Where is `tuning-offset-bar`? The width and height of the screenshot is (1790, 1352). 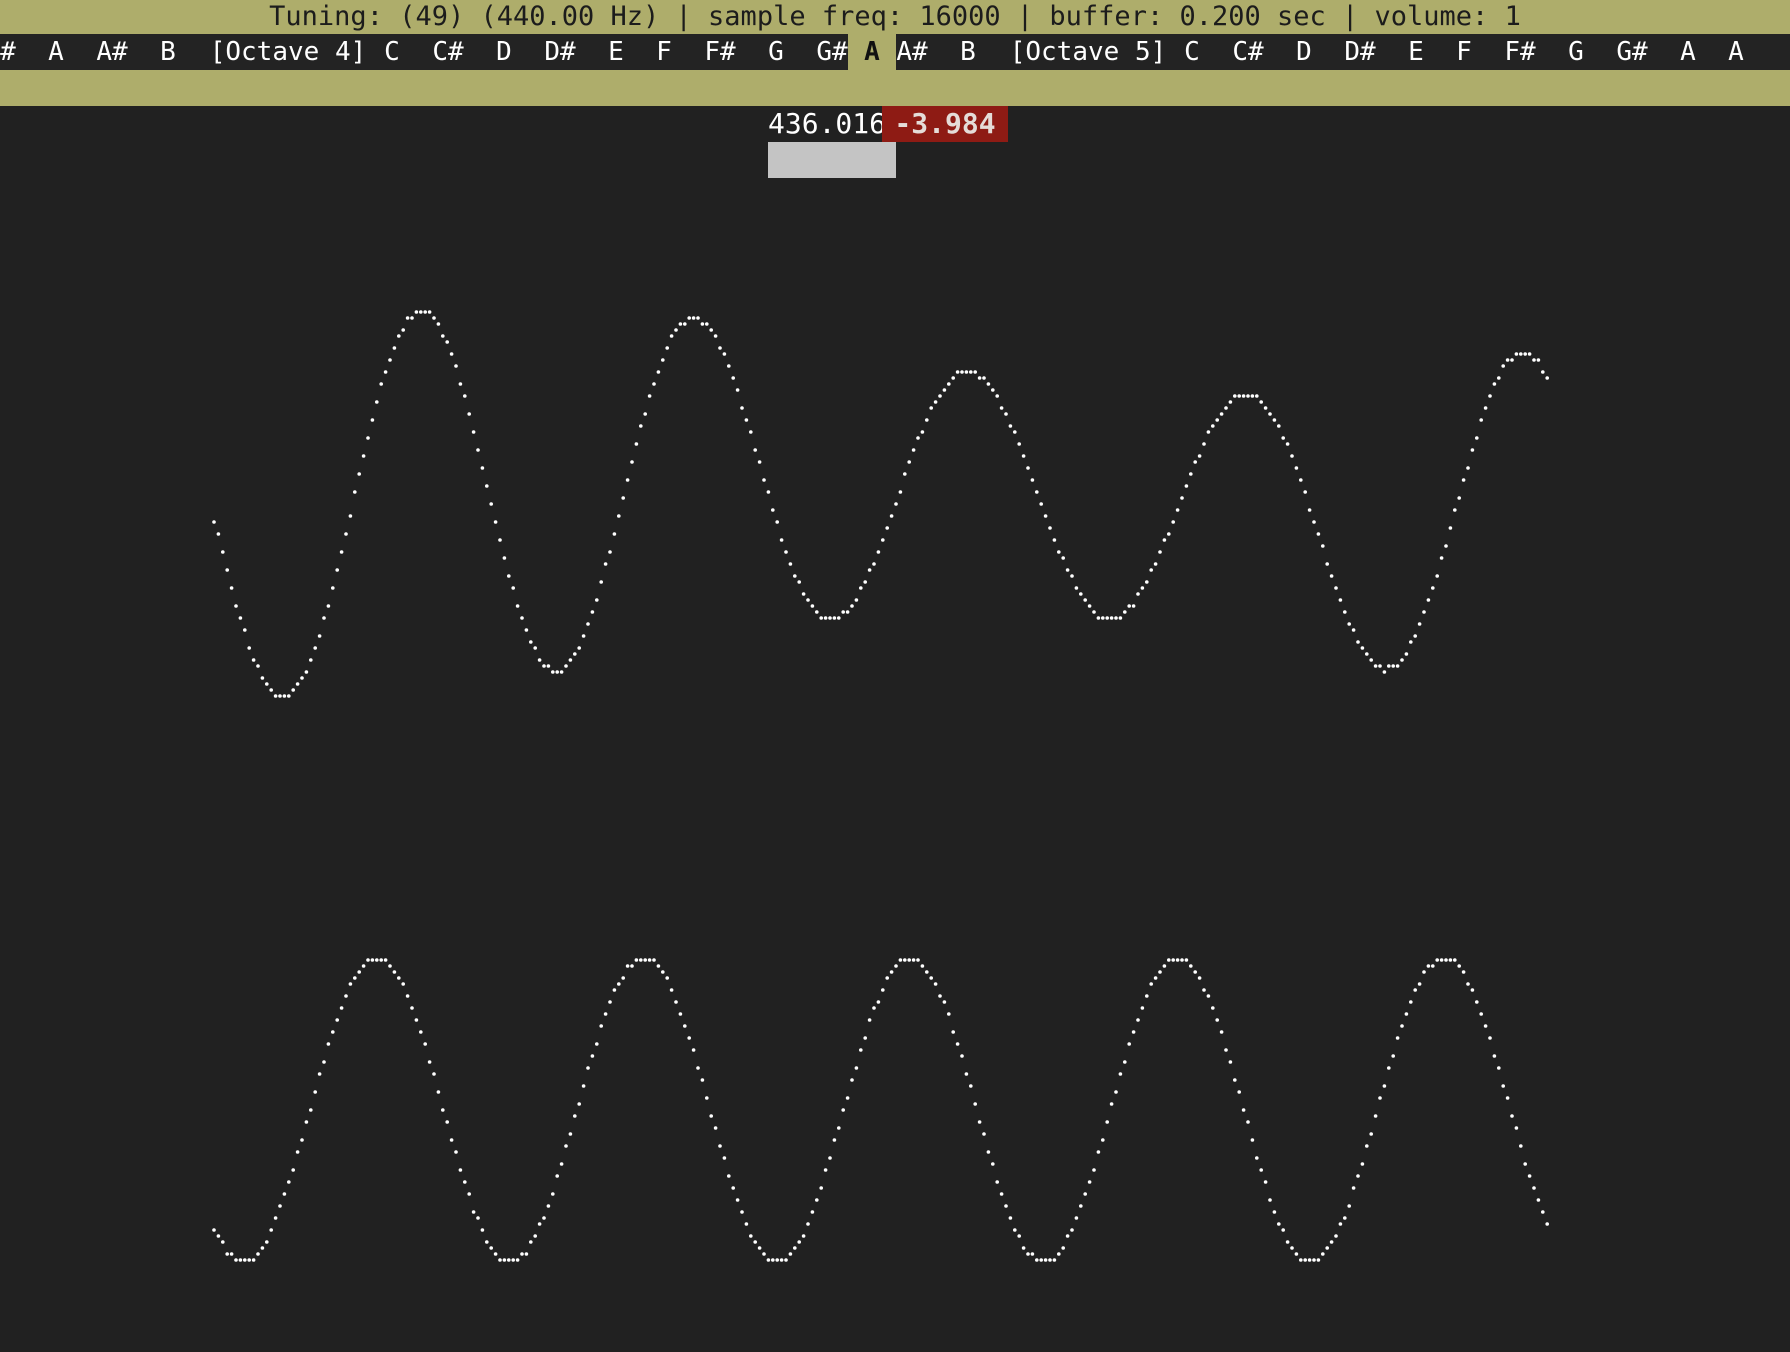 tuning-offset-bar is located at coordinates (832, 160).